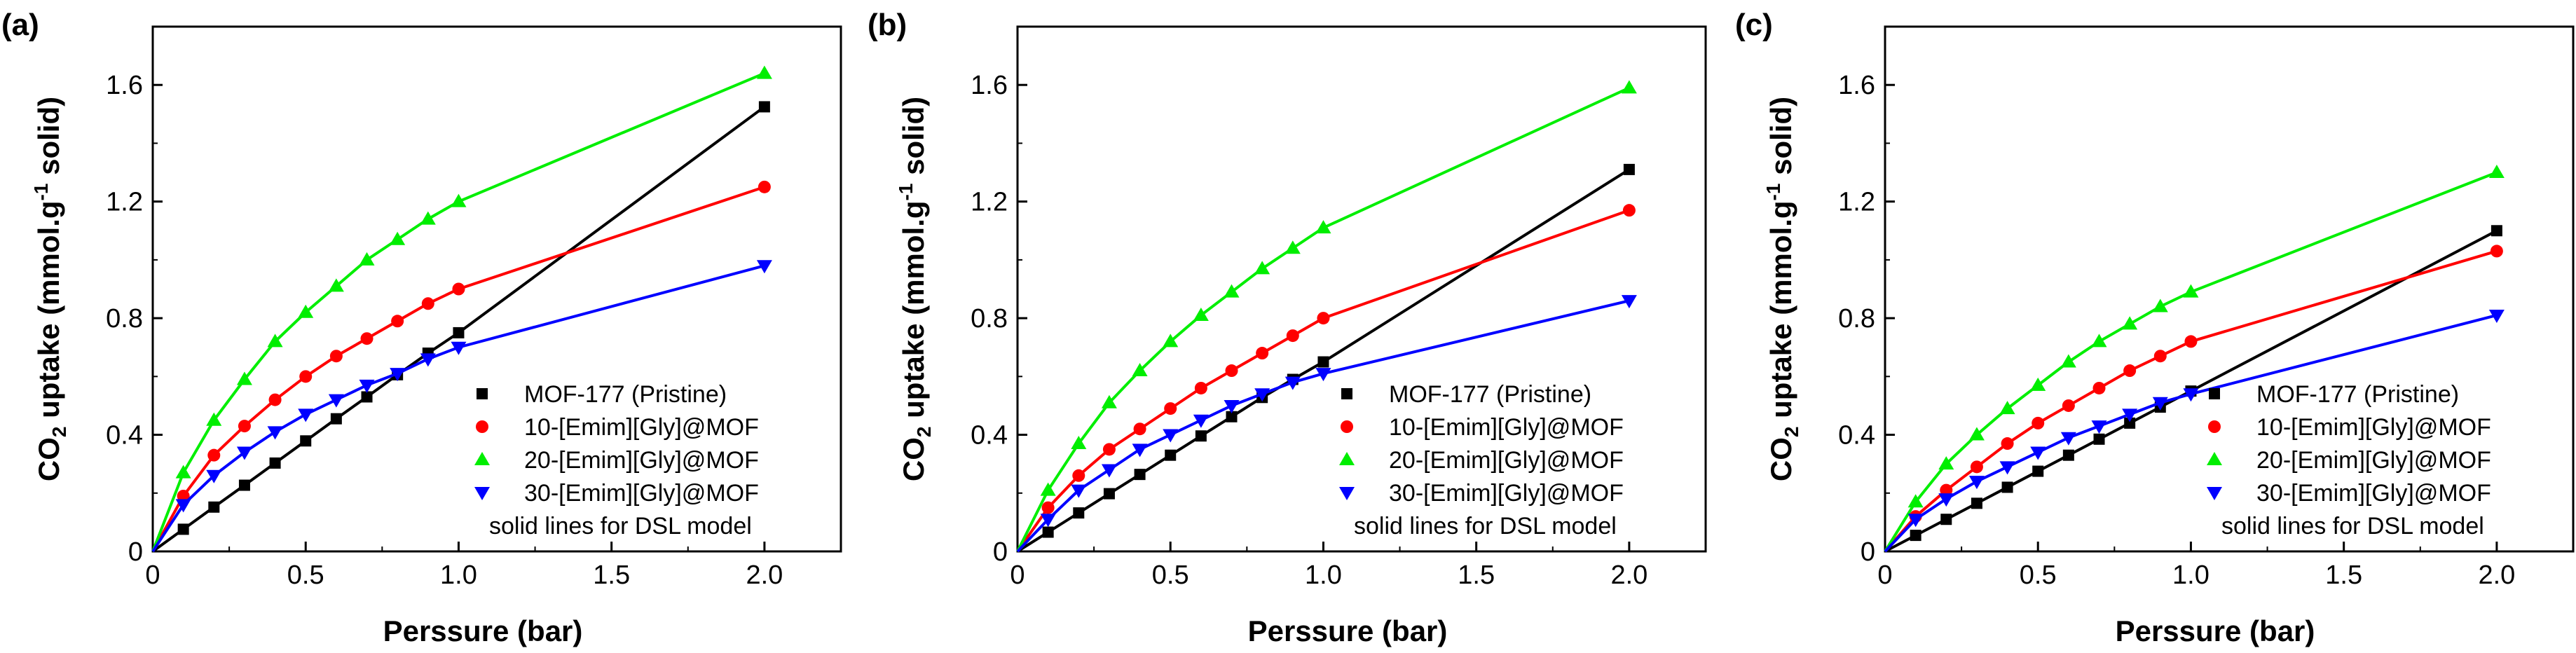 The height and width of the screenshot is (653, 2576). I want to click on x-tick-label: 2.0, so click(765, 575).